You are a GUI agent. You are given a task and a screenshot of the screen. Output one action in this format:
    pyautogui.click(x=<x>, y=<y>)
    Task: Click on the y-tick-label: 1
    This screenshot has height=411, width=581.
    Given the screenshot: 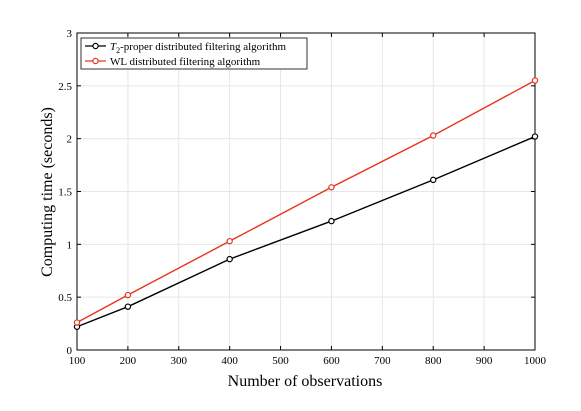 What is the action you would take?
    pyautogui.click(x=70, y=245)
    